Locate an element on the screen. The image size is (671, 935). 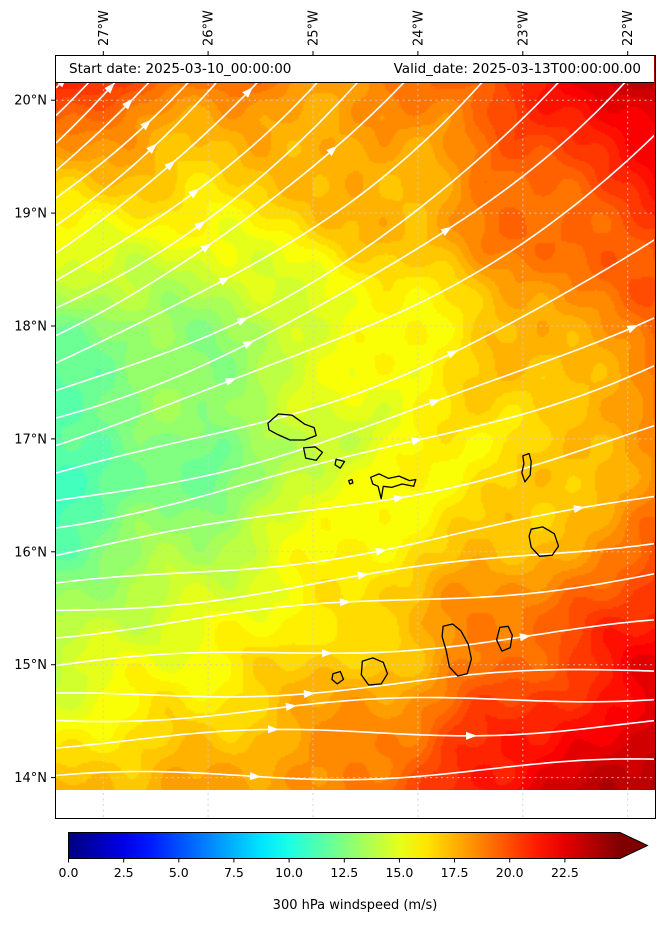
colorbar-tick-label: 20.0 is located at coordinates (510, 872).